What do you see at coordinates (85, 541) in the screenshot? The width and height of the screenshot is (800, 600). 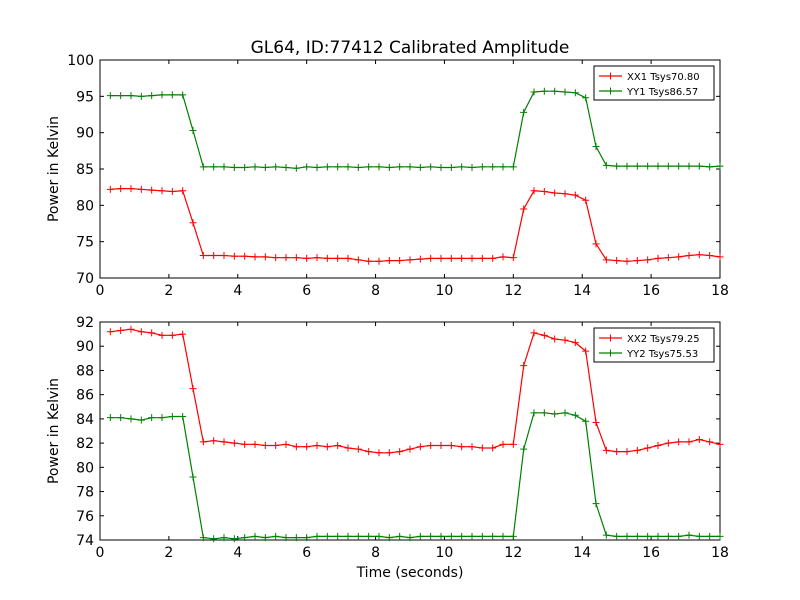 I see `y-tick-label: 74` at bounding box center [85, 541].